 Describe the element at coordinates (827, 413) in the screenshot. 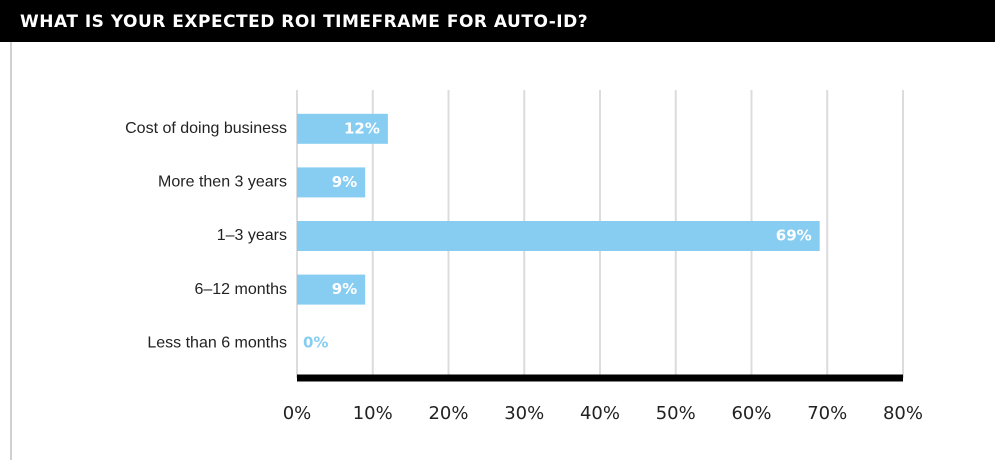

I see `x-tick-label: 70%` at that location.